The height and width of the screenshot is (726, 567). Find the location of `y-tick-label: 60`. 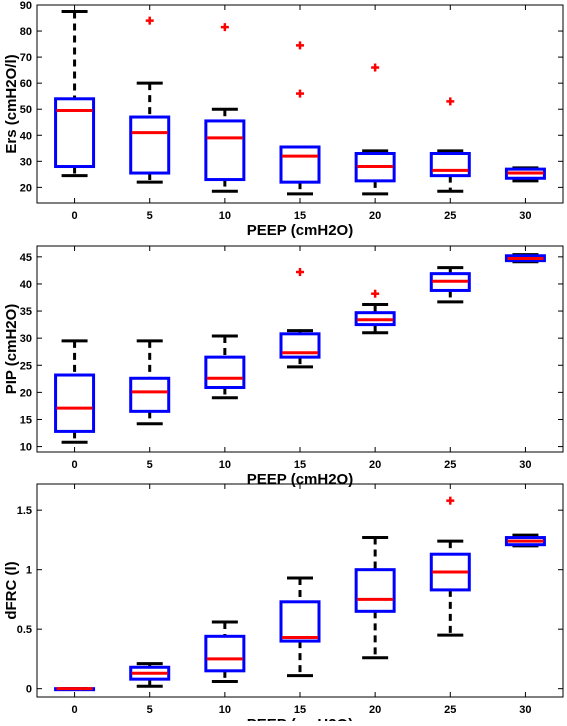

y-tick-label: 60 is located at coordinates (26, 84).